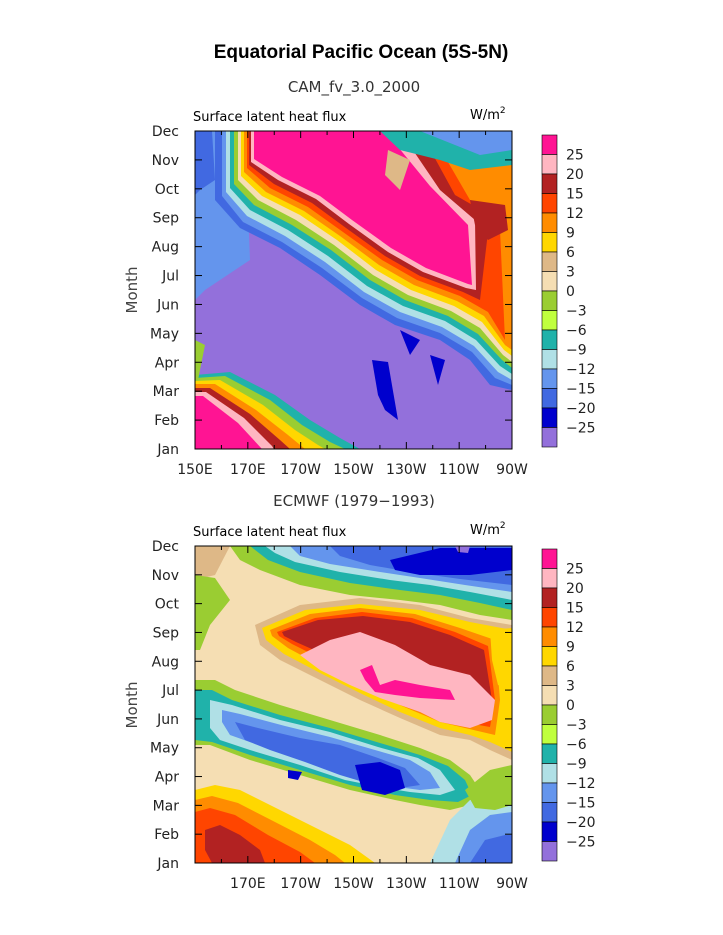 This screenshot has height=935, width=723. I want to click on x-tick-label: 130W, so click(406, 470).